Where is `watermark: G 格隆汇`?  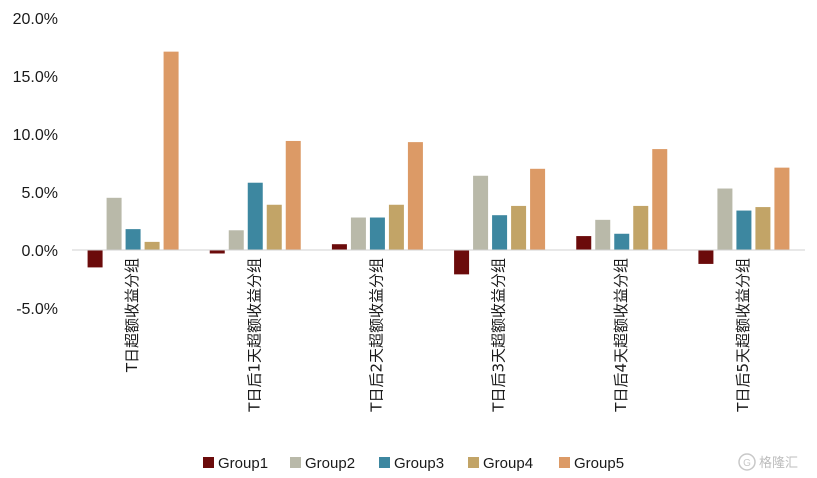 watermark: G 格隆汇 is located at coordinates (768, 462).